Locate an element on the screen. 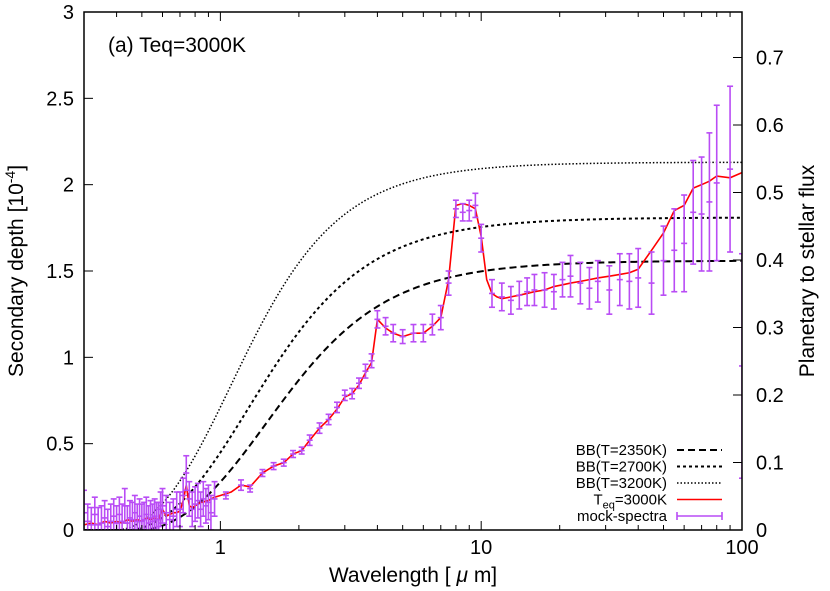  legend-item: BB(T=2700K) is located at coordinates (649, 467).